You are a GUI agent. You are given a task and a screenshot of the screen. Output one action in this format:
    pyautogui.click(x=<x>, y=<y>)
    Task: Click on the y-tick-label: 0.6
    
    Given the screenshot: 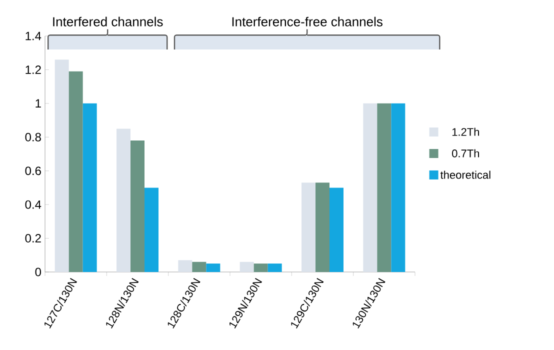 What is the action you would take?
    pyautogui.click(x=33, y=171)
    